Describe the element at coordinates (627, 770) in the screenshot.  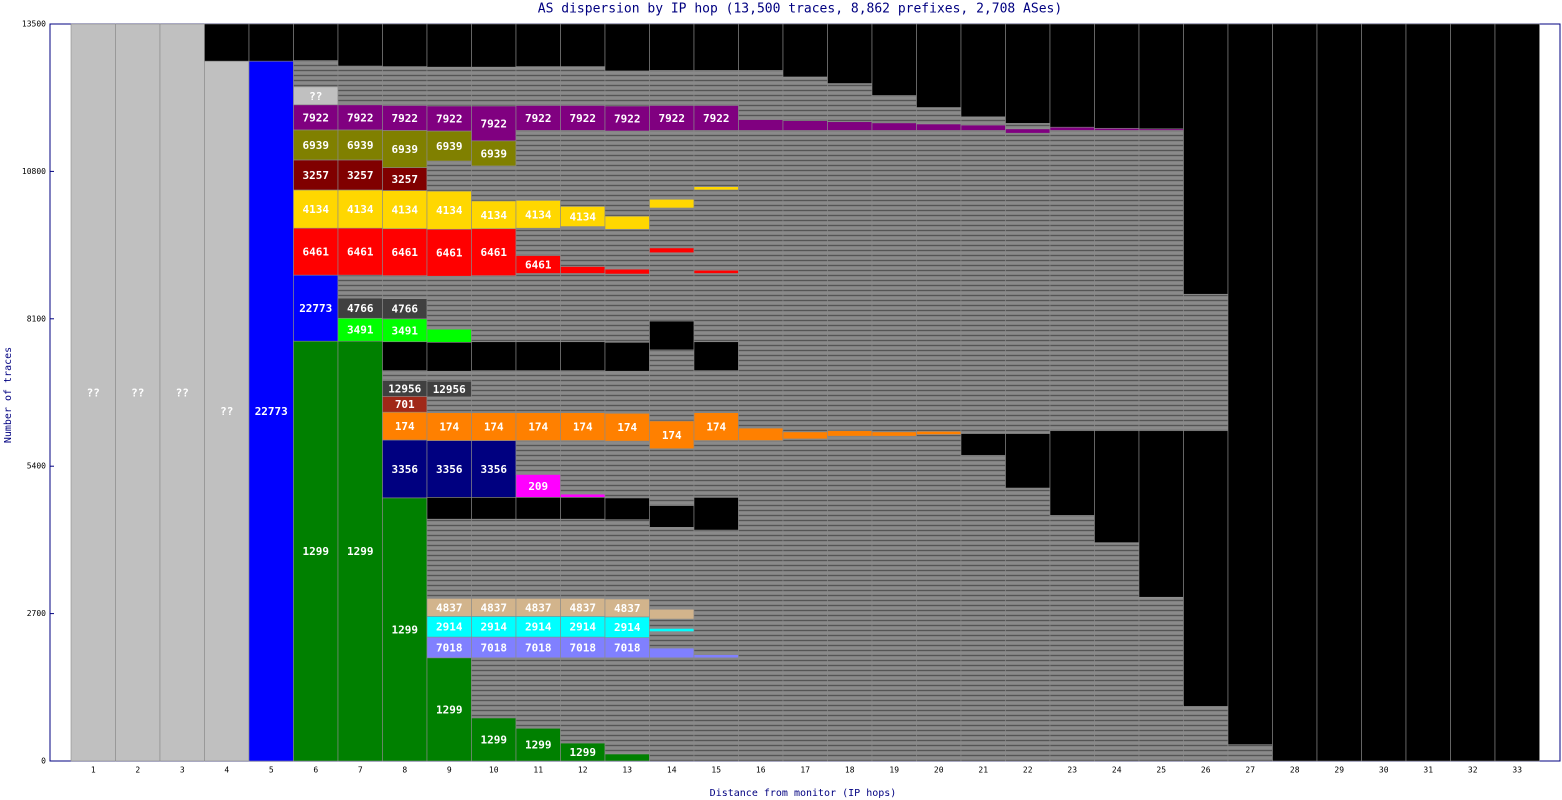
I see `x-tick-label: 13` at that location.